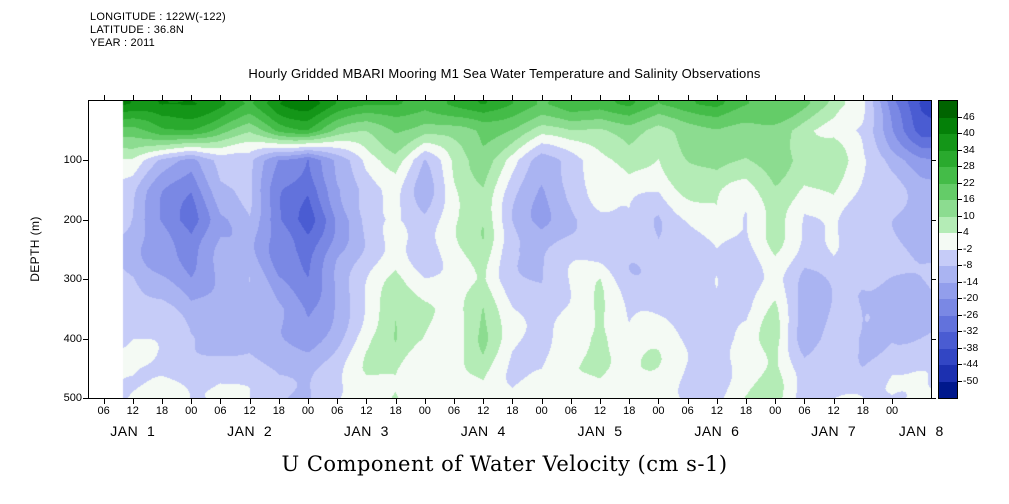 The height and width of the screenshot is (504, 1009). I want to click on colorbar-tick-label: 34, so click(969, 149).